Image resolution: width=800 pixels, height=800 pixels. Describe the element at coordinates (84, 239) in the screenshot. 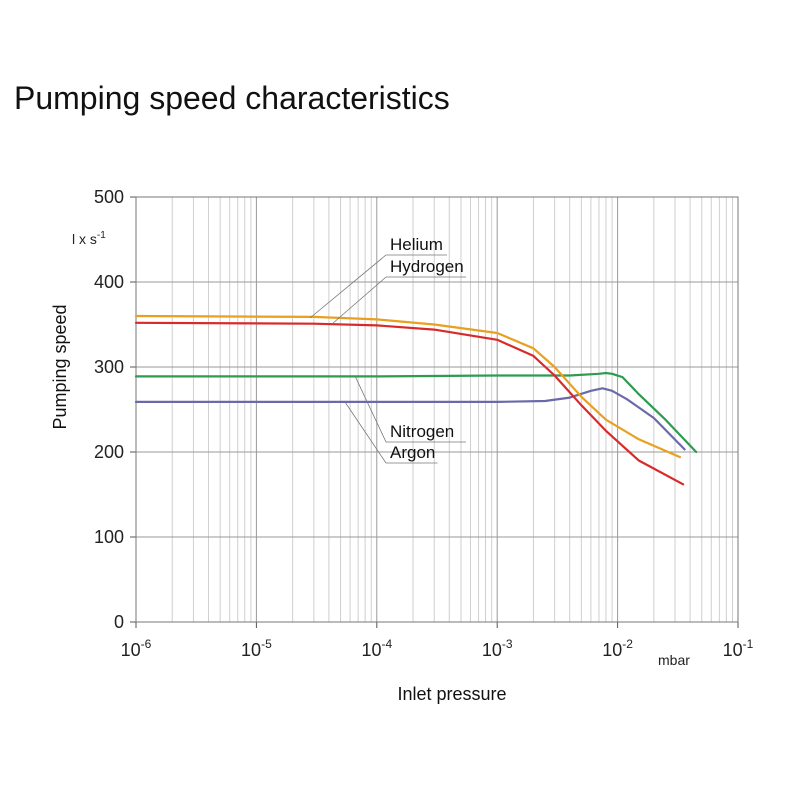

I see `y-unit-base: l x s` at that location.